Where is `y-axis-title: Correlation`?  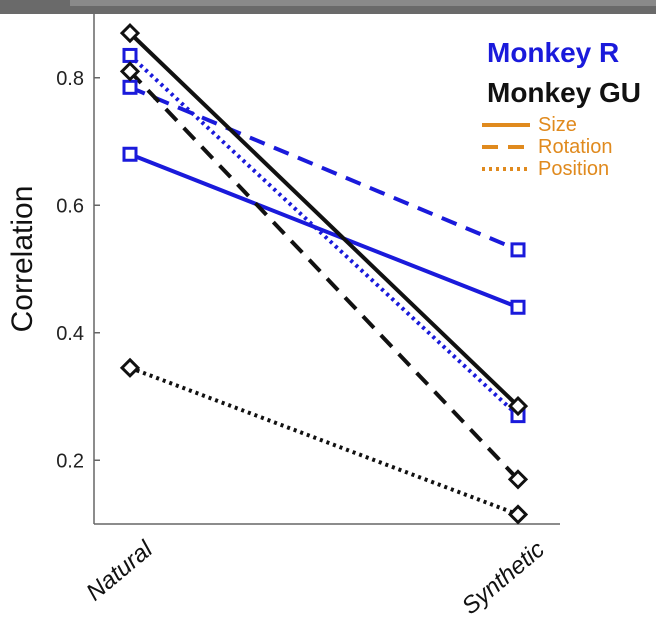 y-axis-title: Correlation is located at coordinates (22, 259).